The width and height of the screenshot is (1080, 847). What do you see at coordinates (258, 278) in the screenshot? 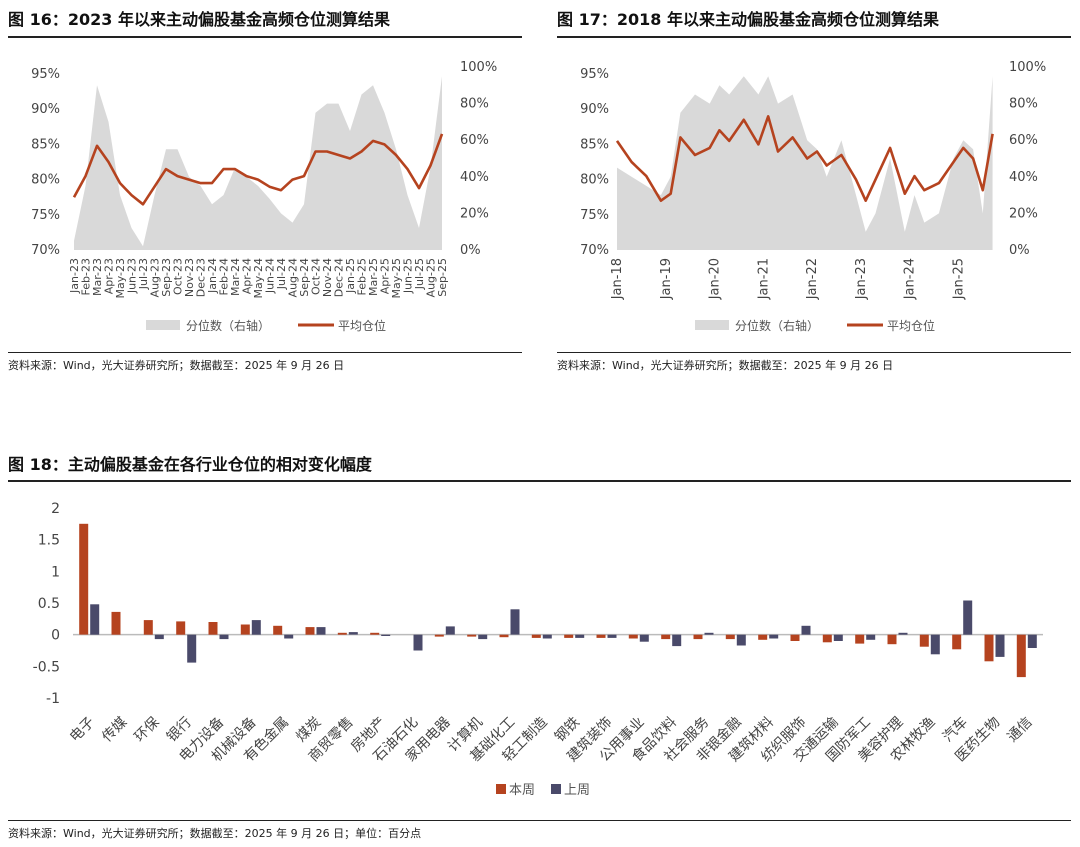
I see `x-tick-label: May-24` at bounding box center [258, 278].